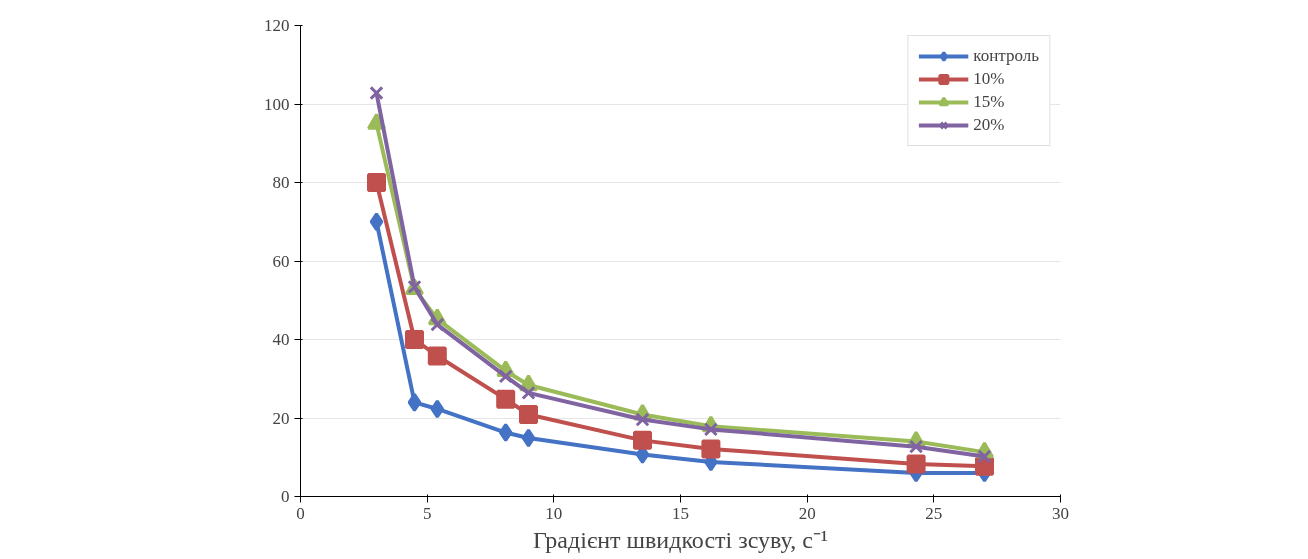  Describe the element at coordinates (427, 513) in the screenshot. I see `x-tick-label: 5` at that location.